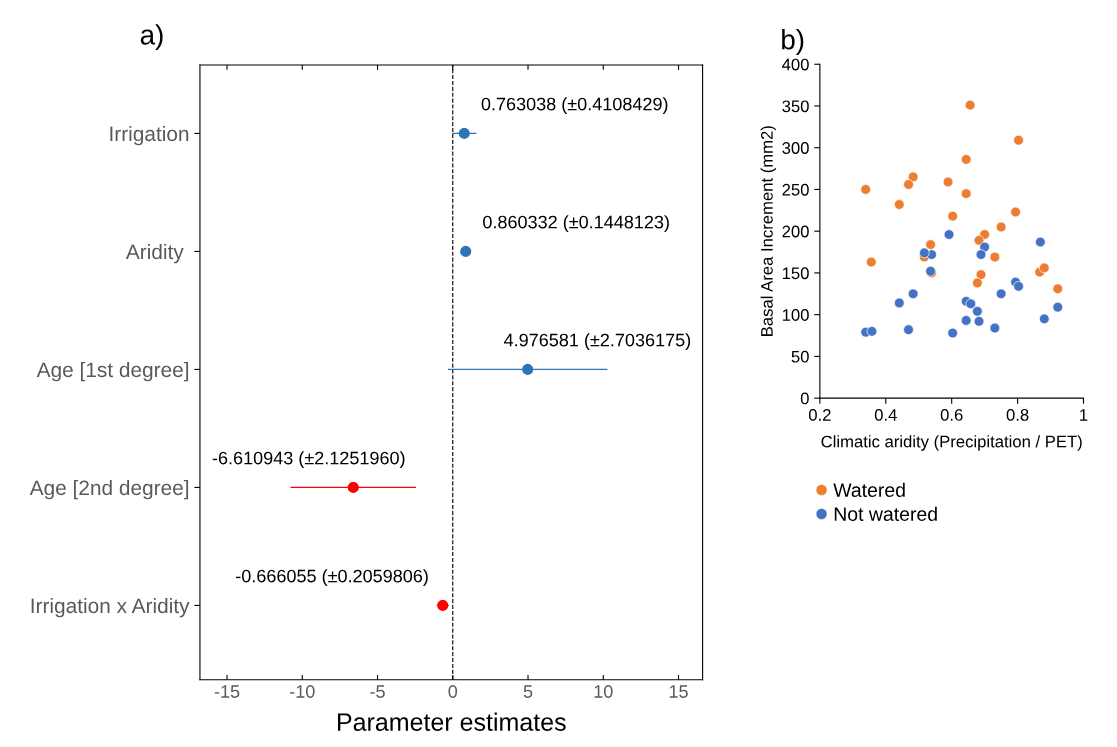 Image resolution: width=1117 pixels, height=747 pixels. Describe the element at coordinates (800, 356) in the screenshot. I see `y-tick-label: 50` at that location.